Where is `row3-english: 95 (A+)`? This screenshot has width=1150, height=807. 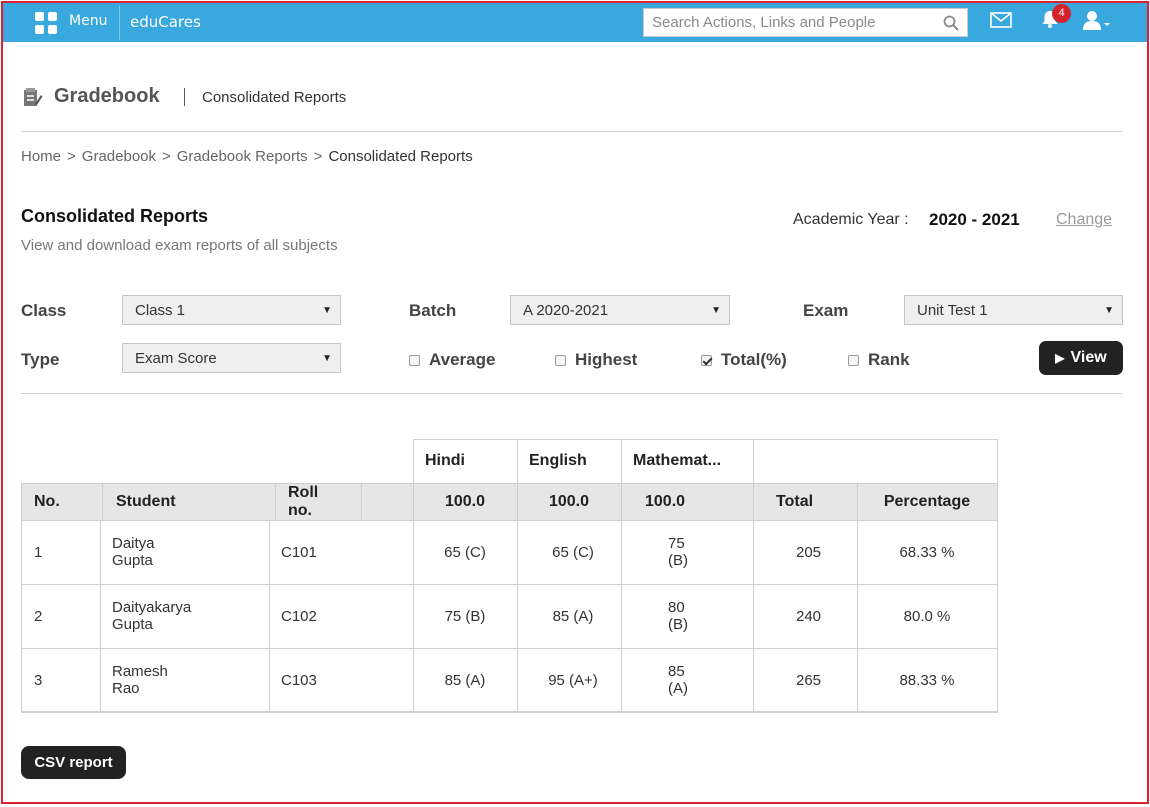 row3-english: 95 (A+) is located at coordinates (573, 680).